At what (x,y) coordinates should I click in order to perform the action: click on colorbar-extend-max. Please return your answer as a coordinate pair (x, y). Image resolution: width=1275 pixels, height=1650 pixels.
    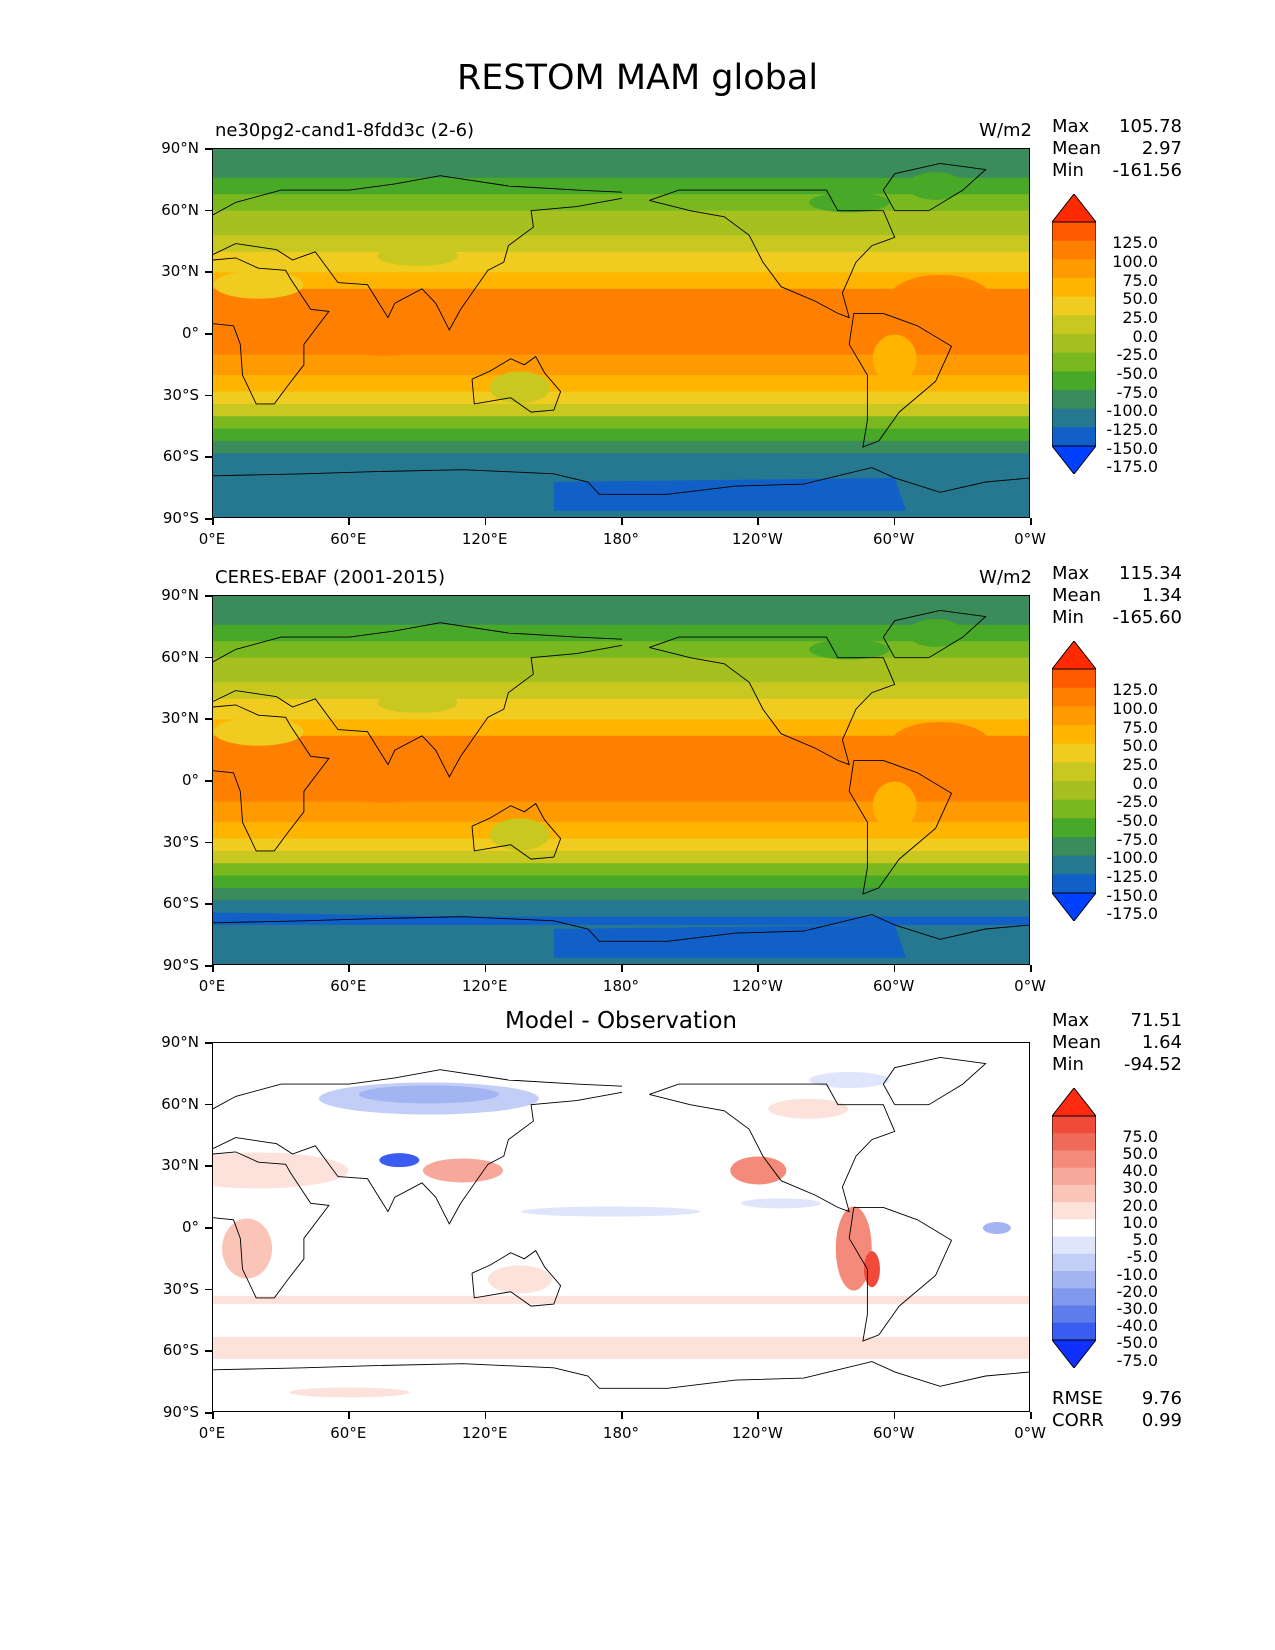
    Looking at the image, I should click on (1074, 1102).